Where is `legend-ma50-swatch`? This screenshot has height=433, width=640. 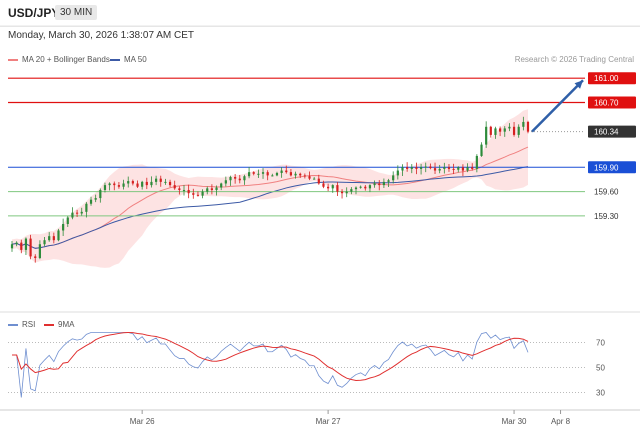
legend-ma50-swatch is located at coordinates (115, 59).